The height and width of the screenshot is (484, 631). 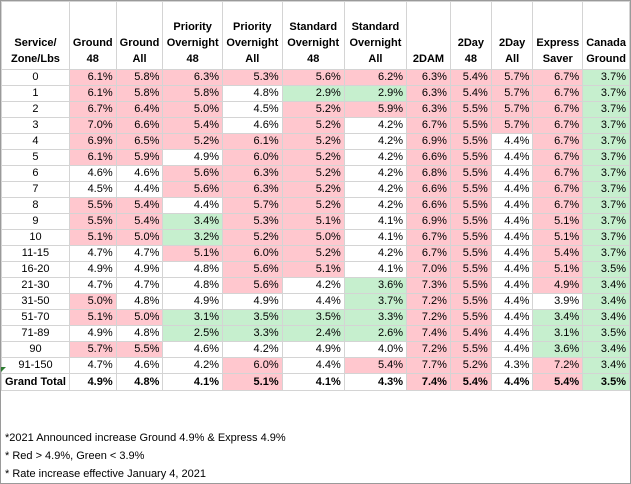 I want to click on row-label: 51-70, so click(x=35, y=317).